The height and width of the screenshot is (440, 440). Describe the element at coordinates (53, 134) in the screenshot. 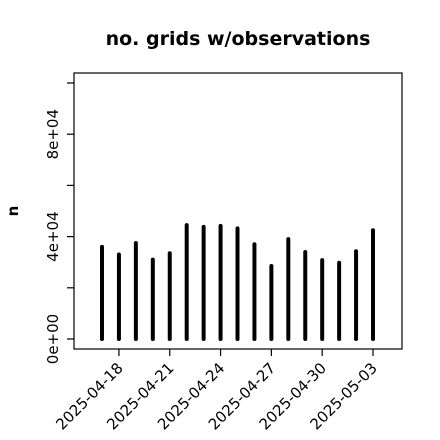

I see `y-tick-label: 8e+04` at that location.